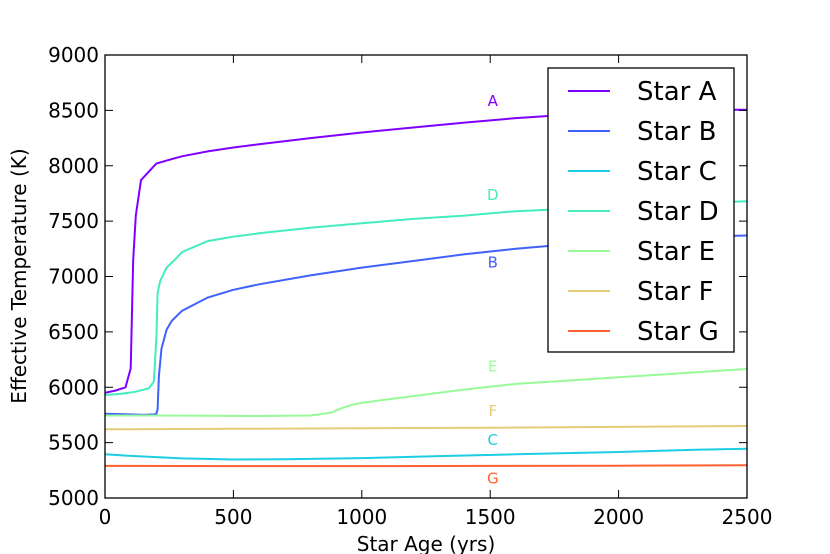 The height and width of the screenshot is (554, 830). What do you see at coordinates (73, 110) in the screenshot?
I see `y-tick-label: 8500` at bounding box center [73, 110].